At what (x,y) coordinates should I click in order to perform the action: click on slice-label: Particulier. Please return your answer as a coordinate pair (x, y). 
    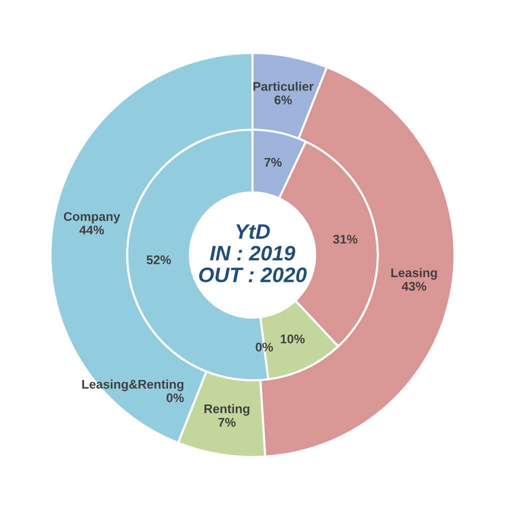
    Looking at the image, I should click on (283, 86).